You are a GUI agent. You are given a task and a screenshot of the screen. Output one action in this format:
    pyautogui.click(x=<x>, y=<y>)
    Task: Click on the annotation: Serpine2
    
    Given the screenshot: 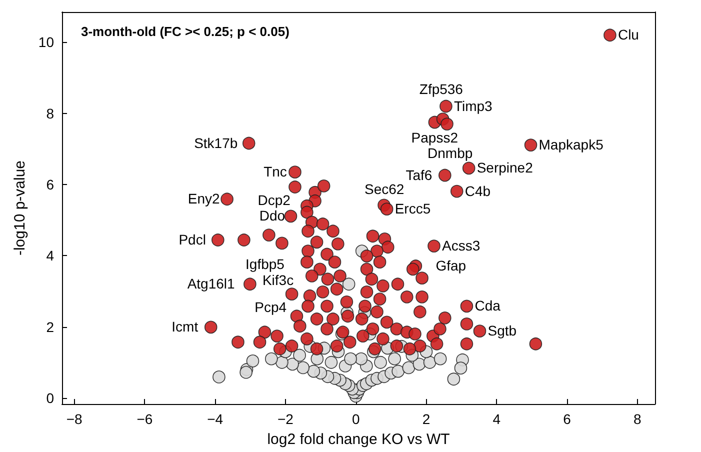 What is the action you would take?
    pyautogui.click(x=505, y=168)
    